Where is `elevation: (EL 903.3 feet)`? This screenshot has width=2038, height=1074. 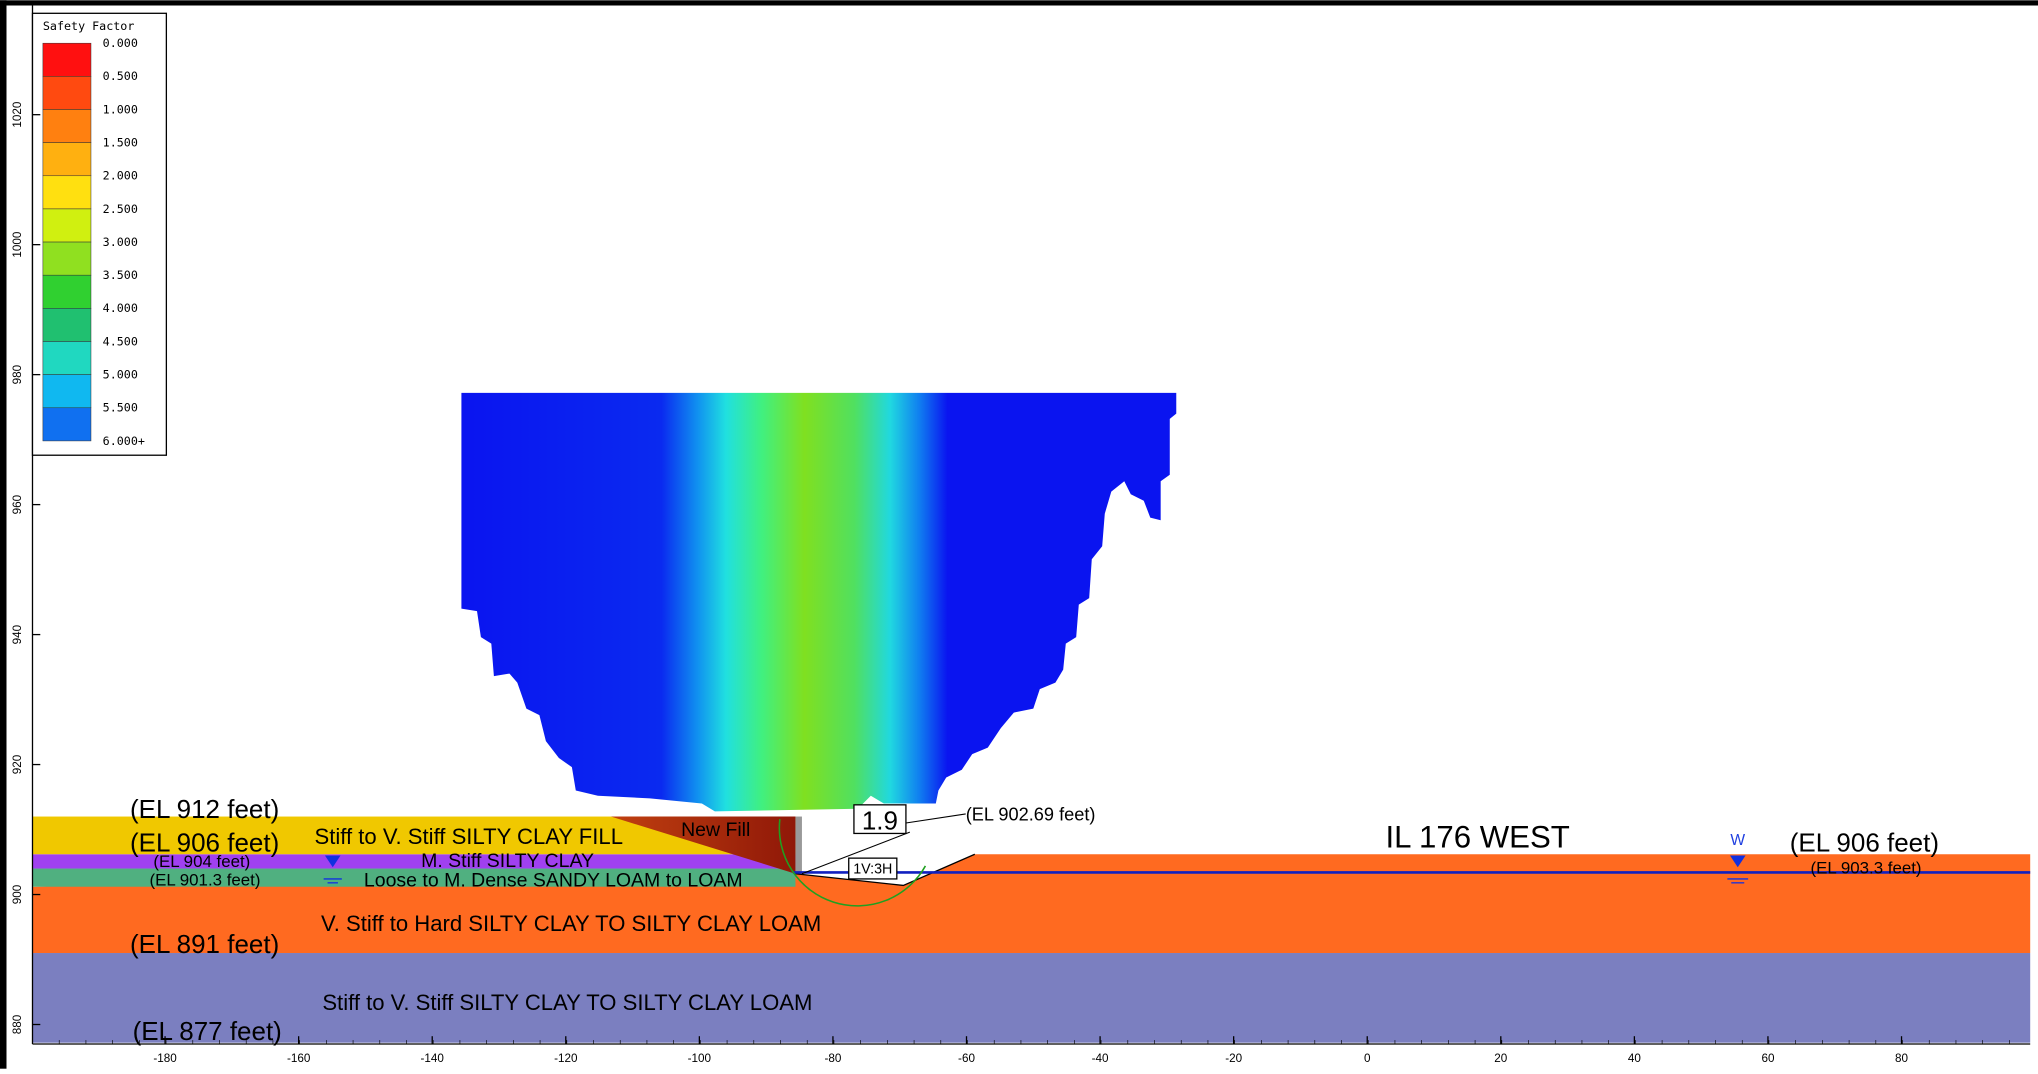
elevation: (EL 903.3 feet) is located at coordinates (1866, 868).